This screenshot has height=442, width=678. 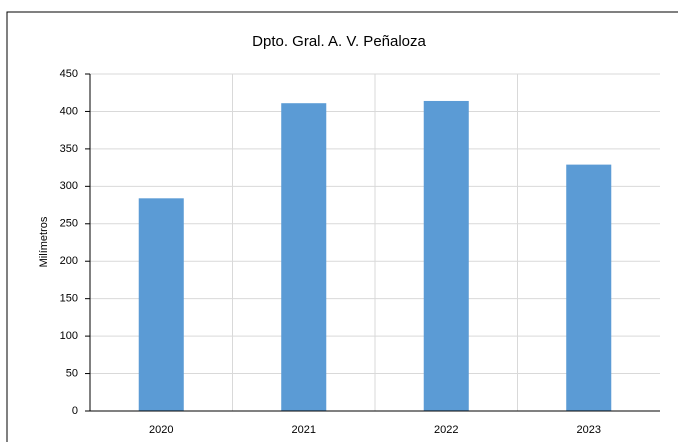 I want to click on x-tick-label: 2020, so click(x=161, y=430).